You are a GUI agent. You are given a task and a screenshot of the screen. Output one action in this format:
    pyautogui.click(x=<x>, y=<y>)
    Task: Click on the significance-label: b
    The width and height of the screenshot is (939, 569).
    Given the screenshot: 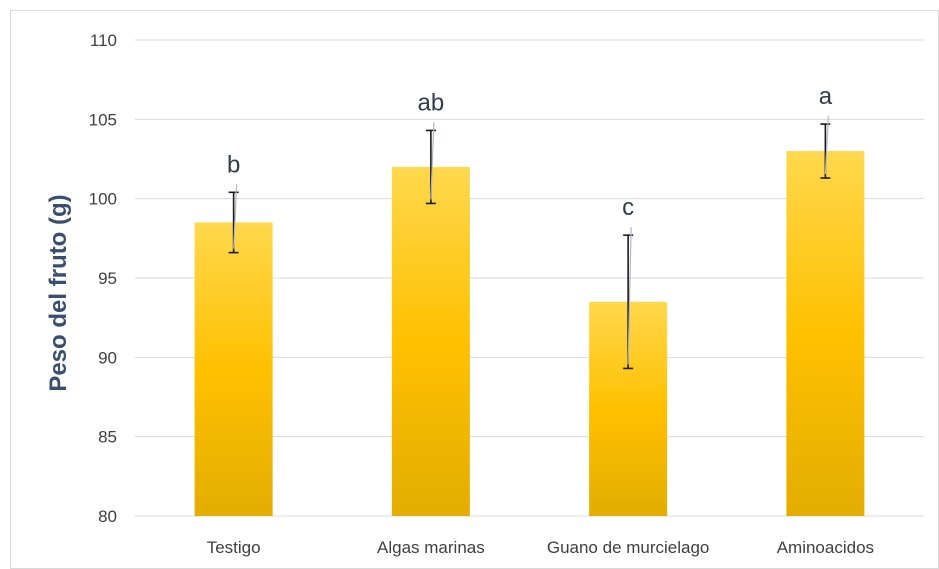 What is the action you would take?
    pyautogui.click(x=233, y=164)
    